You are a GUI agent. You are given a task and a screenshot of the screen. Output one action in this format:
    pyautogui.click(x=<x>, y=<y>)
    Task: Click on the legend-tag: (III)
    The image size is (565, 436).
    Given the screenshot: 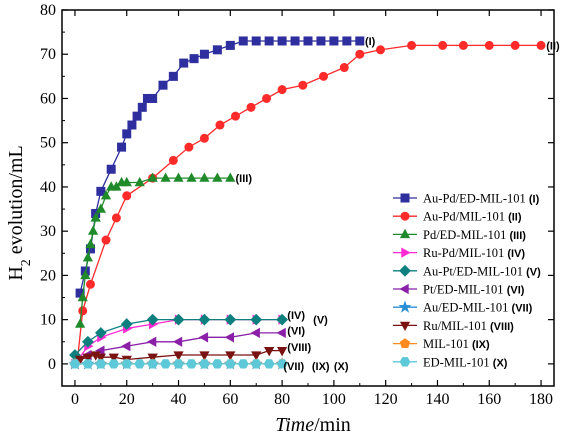 What is the action you would take?
    pyautogui.click(x=517, y=236)
    